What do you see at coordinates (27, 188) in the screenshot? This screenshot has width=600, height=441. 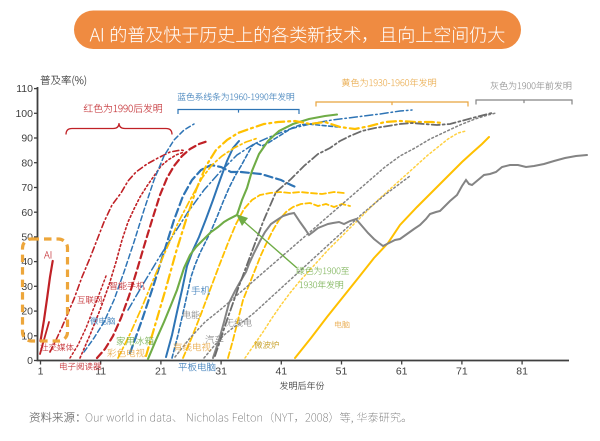 I see `svg-text: 70` at bounding box center [27, 188].